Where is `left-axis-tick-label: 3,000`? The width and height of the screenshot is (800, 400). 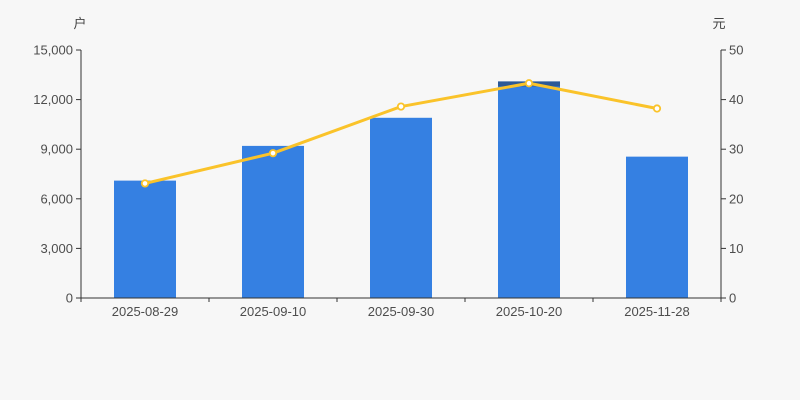 left-axis-tick-label: 3,000 is located at coordinates (56, 248).